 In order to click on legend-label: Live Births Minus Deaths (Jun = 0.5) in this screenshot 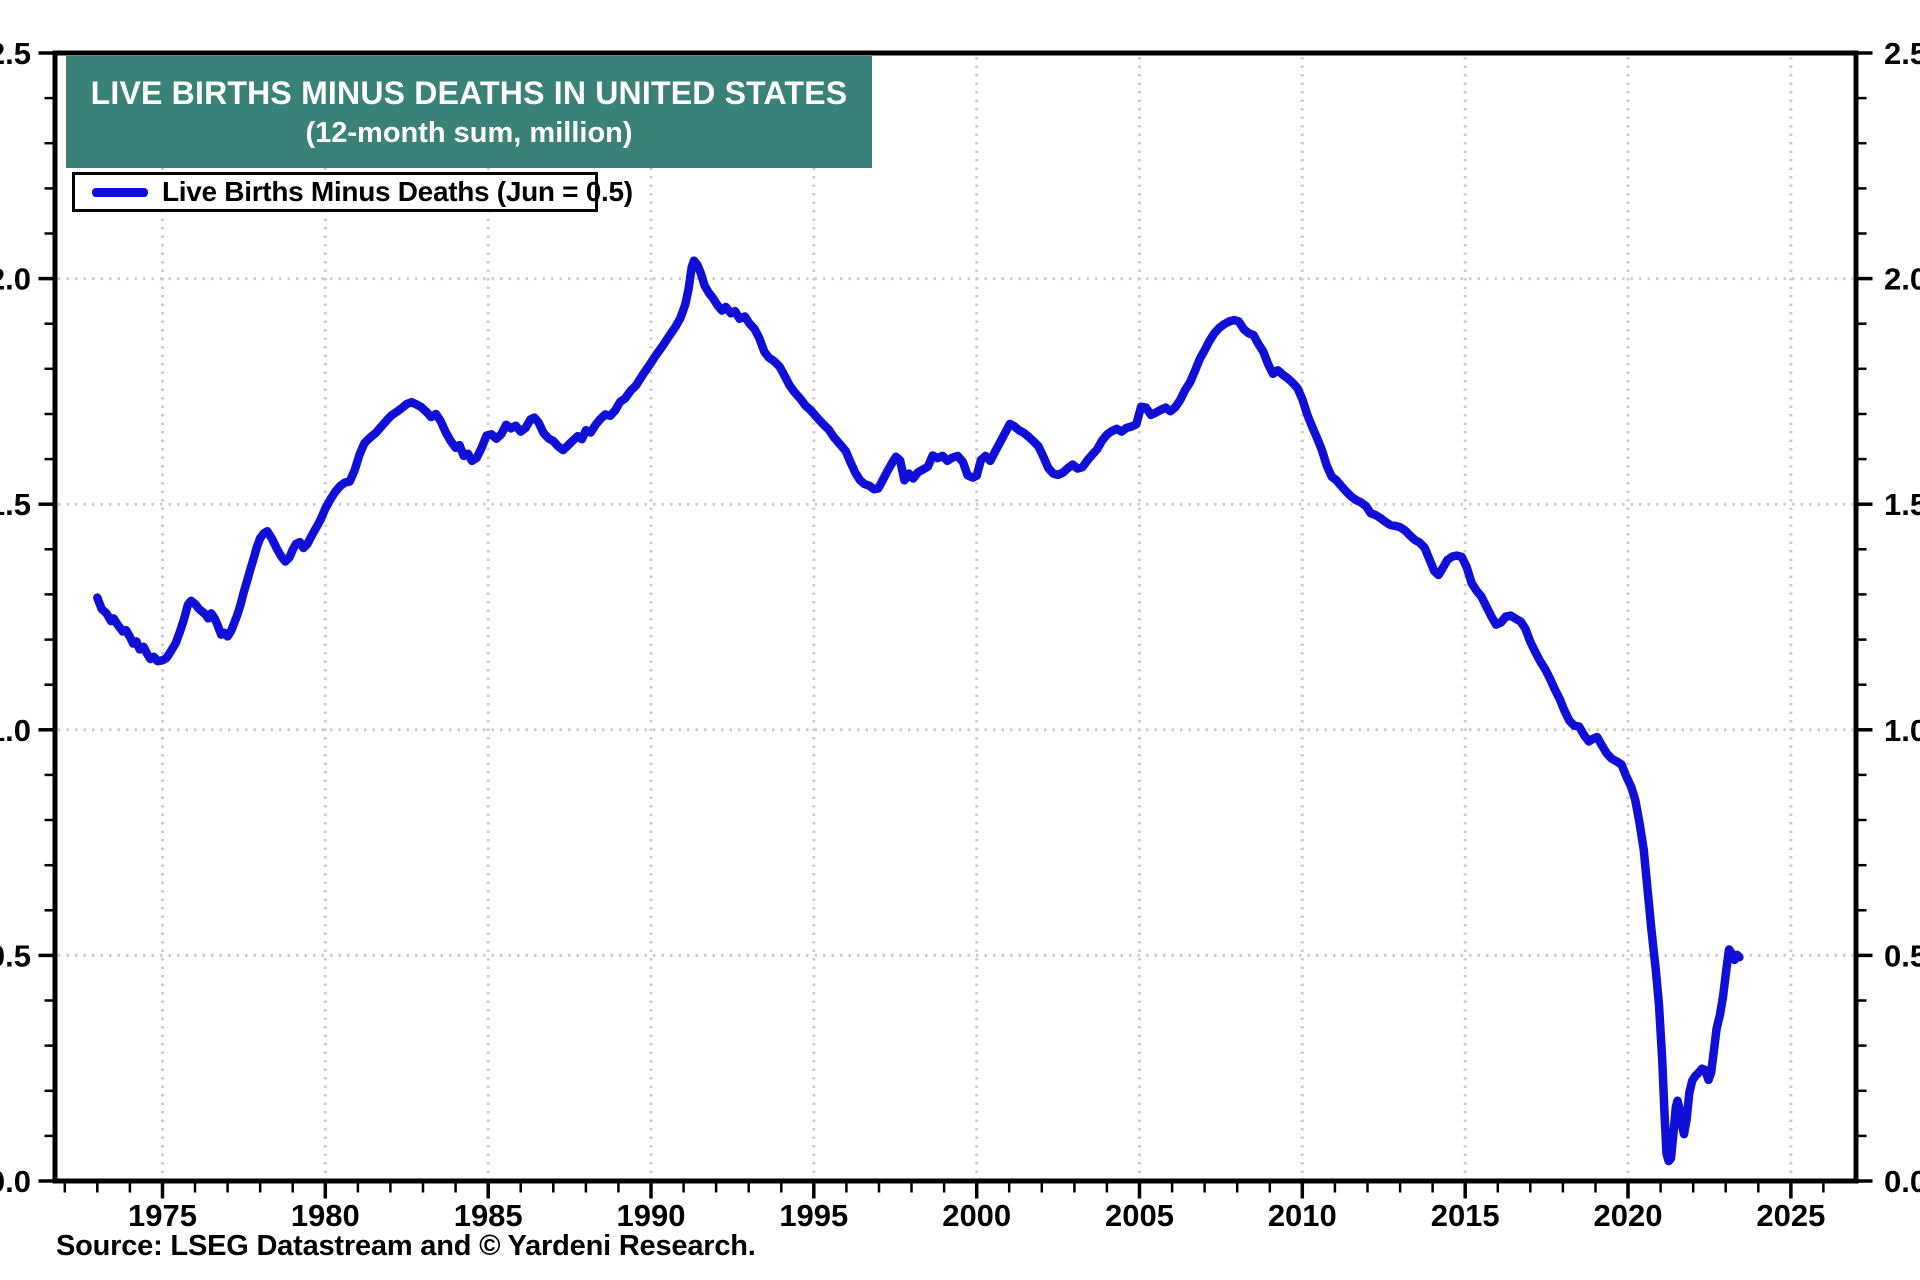, I will do `click(397, 191)`.